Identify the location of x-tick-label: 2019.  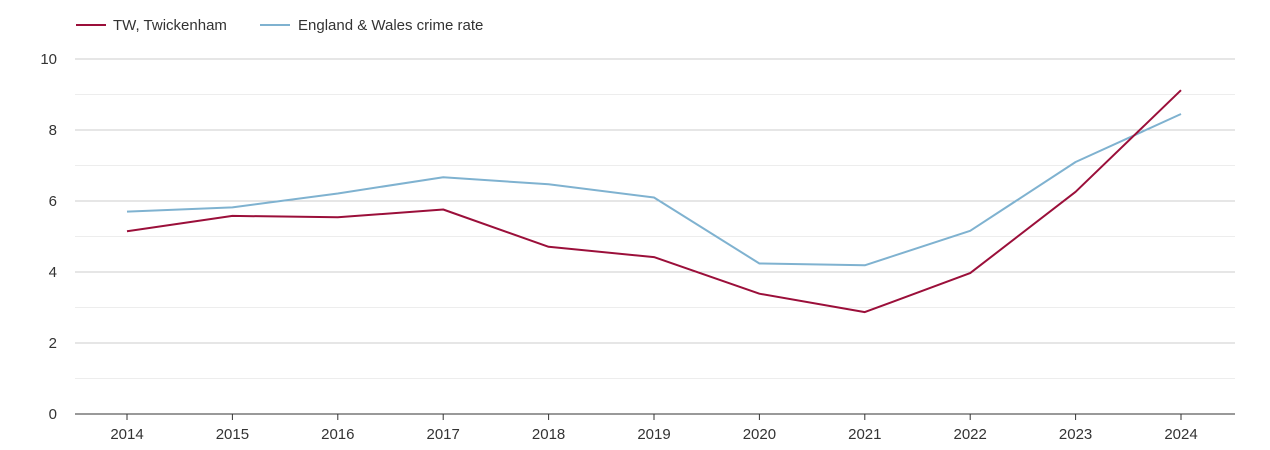
(653, 434).